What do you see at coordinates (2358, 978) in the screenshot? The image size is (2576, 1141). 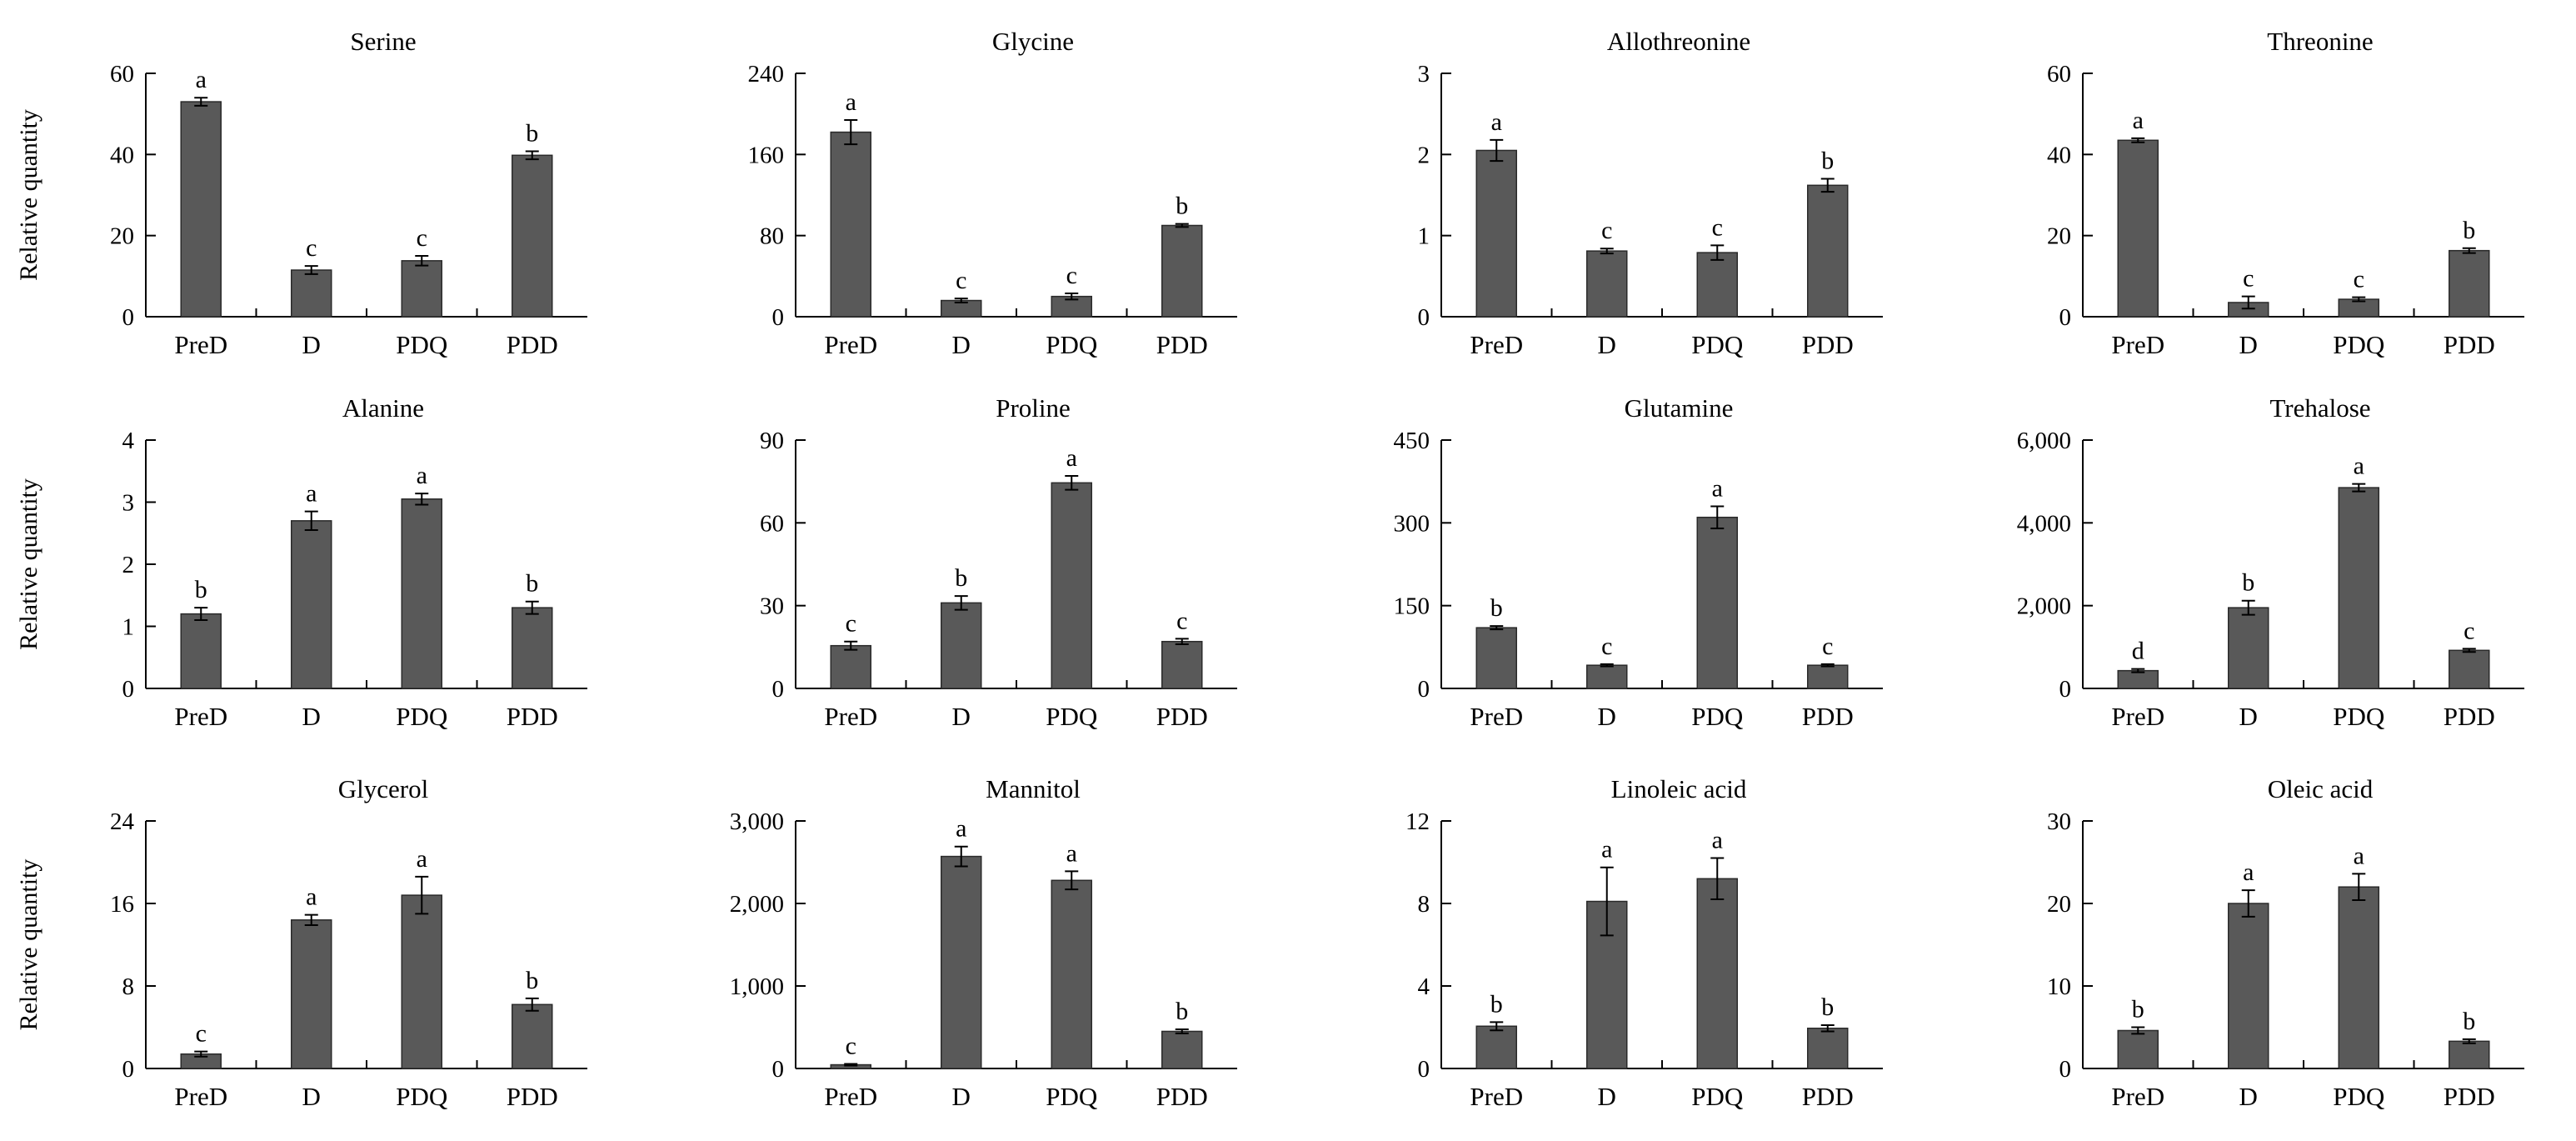 I see `panel-11-bar-PDQ` at bounding box center [2358, 978].